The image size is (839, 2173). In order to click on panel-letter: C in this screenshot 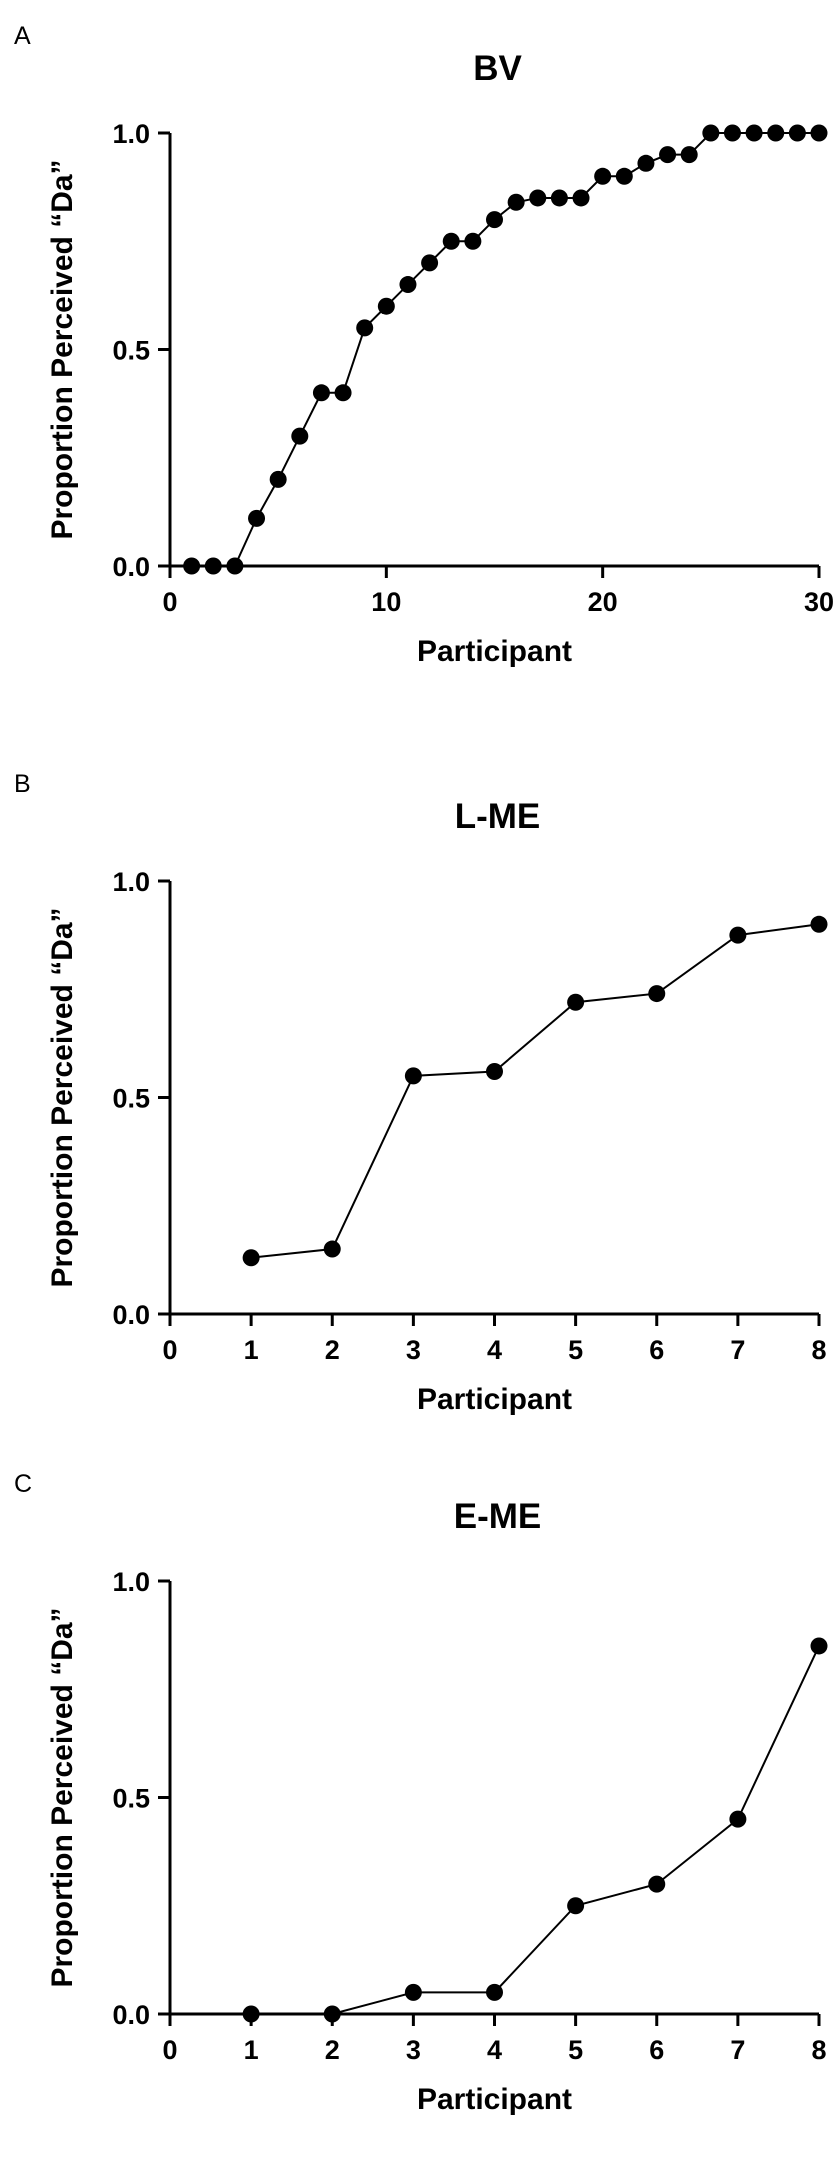, I will do `click(23, 1484)`.